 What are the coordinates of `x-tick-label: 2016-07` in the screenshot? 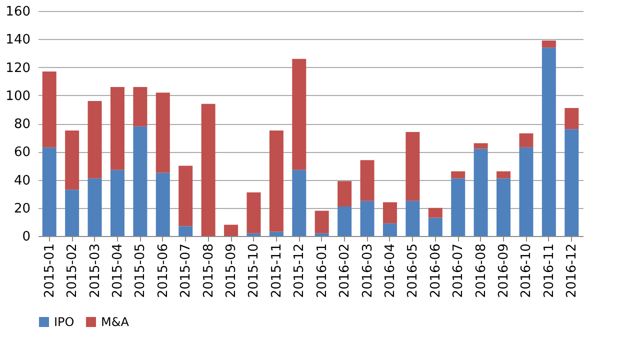 It's located at (458, 271).